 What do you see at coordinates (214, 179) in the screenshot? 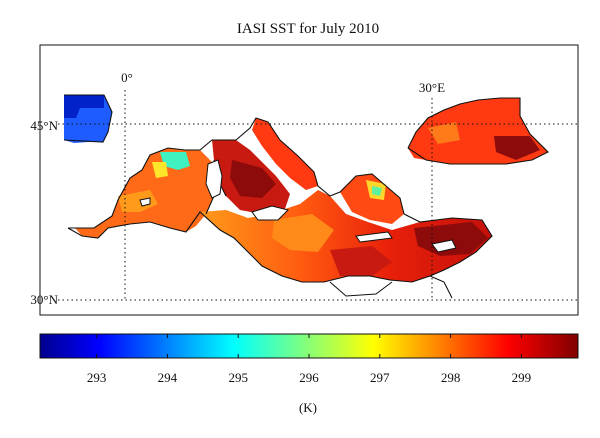
I see `corsica-sardinia-island` at bounding box center [214, 179].